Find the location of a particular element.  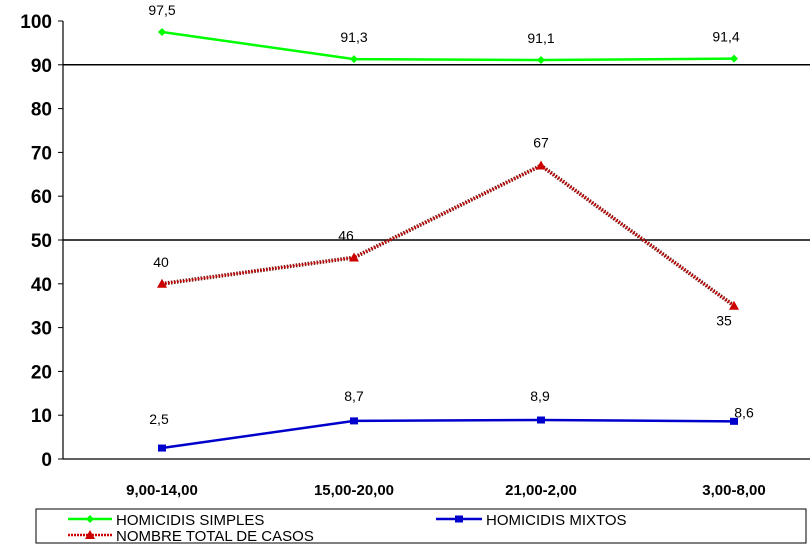

legend-label-homicidis-mixtos: HOMICIDIS MIXTOS is located at coordinates (556, 520).